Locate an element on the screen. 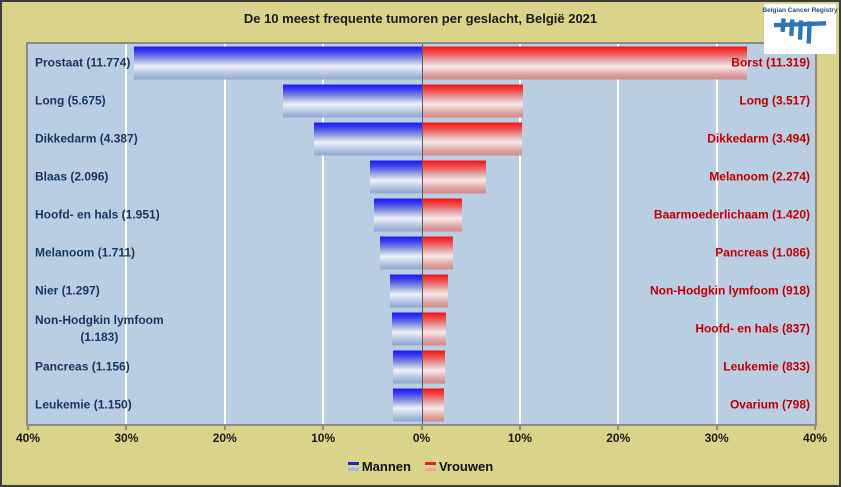  chart-row: Long (5.675) Long (3.517) is located at coordinates (421, 101).